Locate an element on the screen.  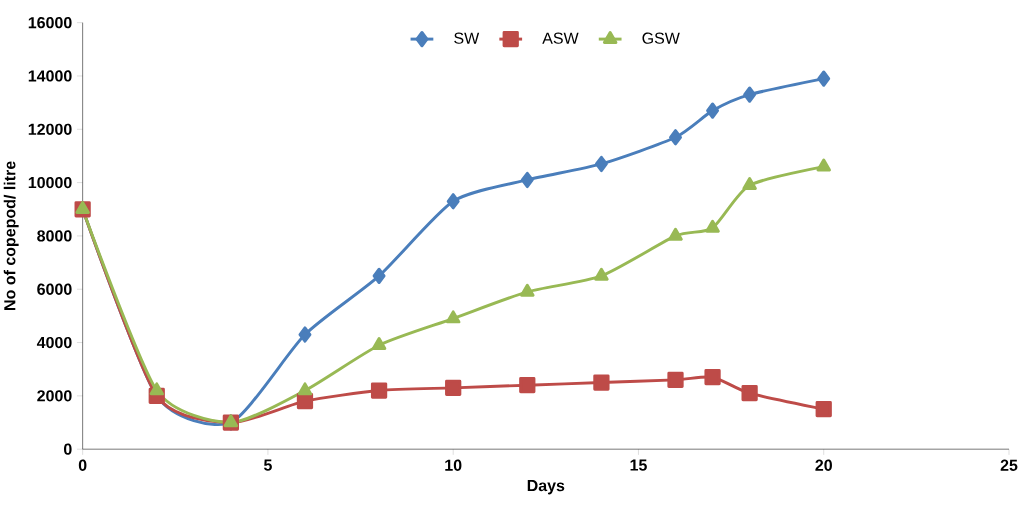
y-tick-label: 12000 is located at coordinates (50, 129).